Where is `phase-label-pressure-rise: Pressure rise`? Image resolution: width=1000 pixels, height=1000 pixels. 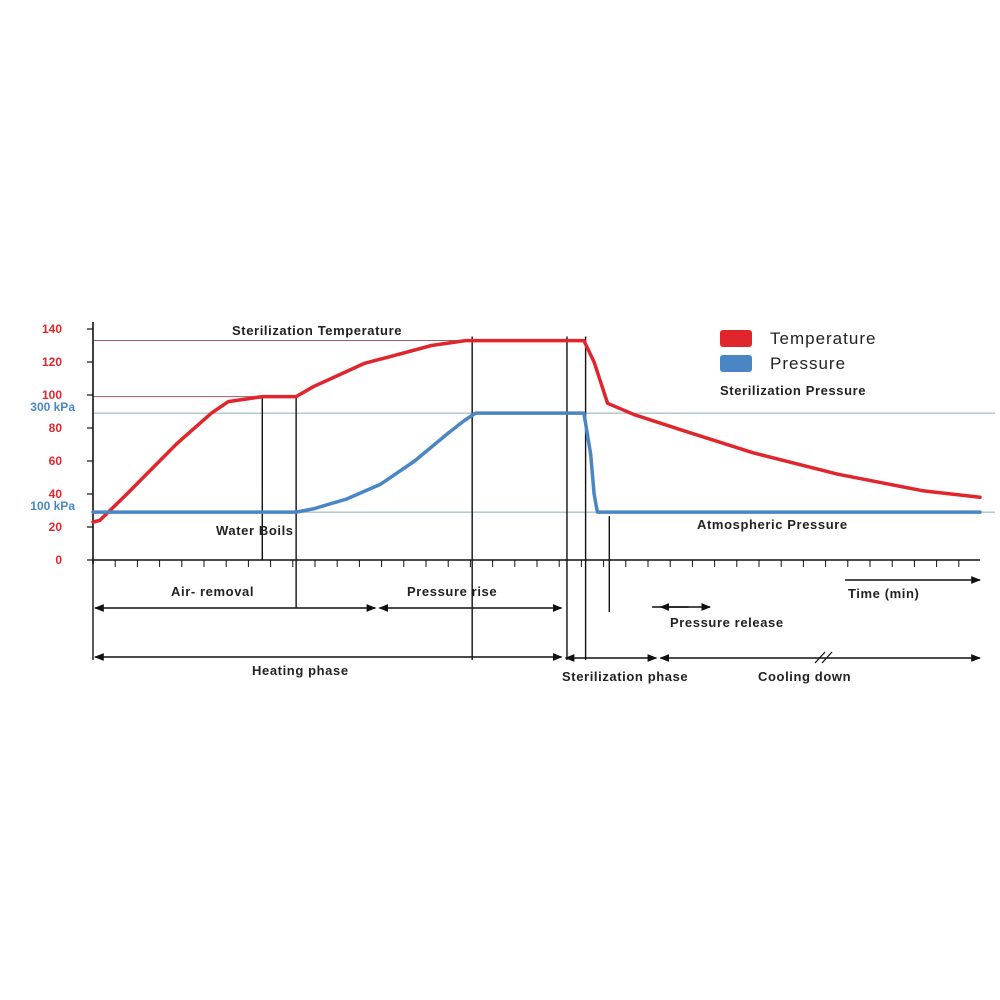 phase-label-pressure-rise: Pressure rise is located at coordinates (452, 591).